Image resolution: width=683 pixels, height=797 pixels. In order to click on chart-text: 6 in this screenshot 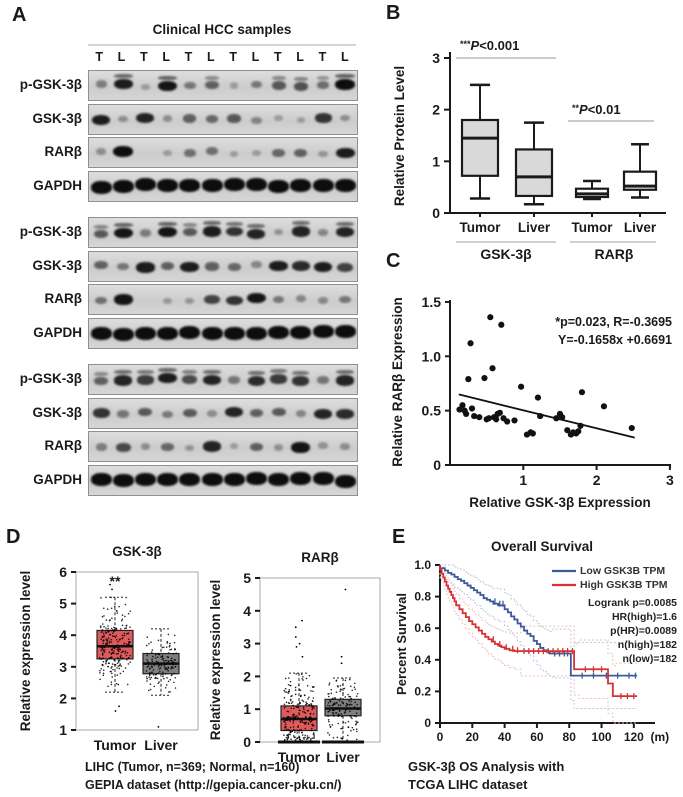, I will do `click(63, 572)`.